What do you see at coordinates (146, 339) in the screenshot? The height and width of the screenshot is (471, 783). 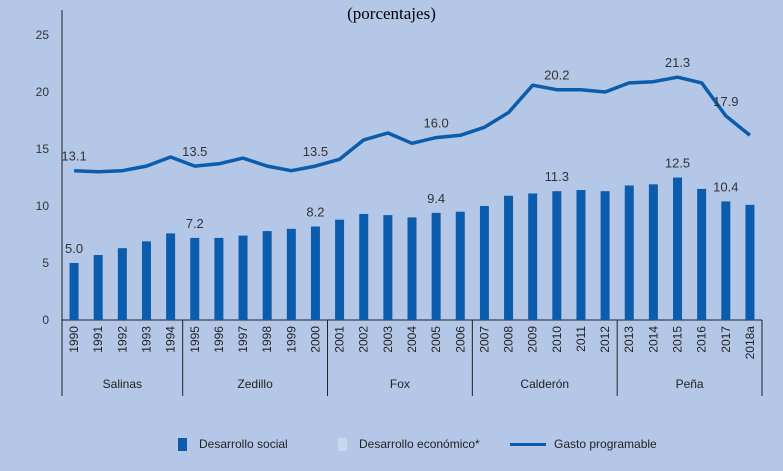 I see `x-tick-label: 1993` at bounding box center [146, 339].